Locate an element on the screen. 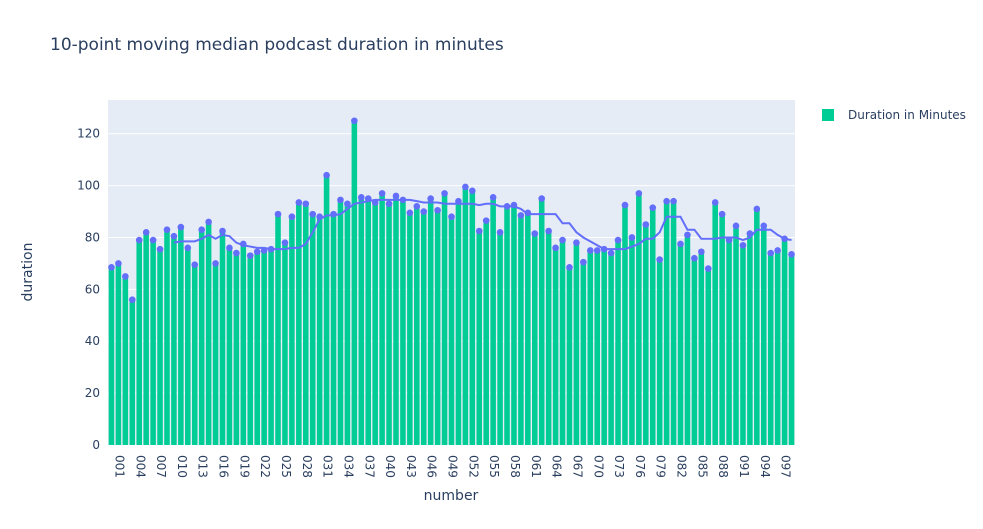 This screenshot has height=529, width=983. legend-label: Duration in Minutes is located at coordinates (907, 115).